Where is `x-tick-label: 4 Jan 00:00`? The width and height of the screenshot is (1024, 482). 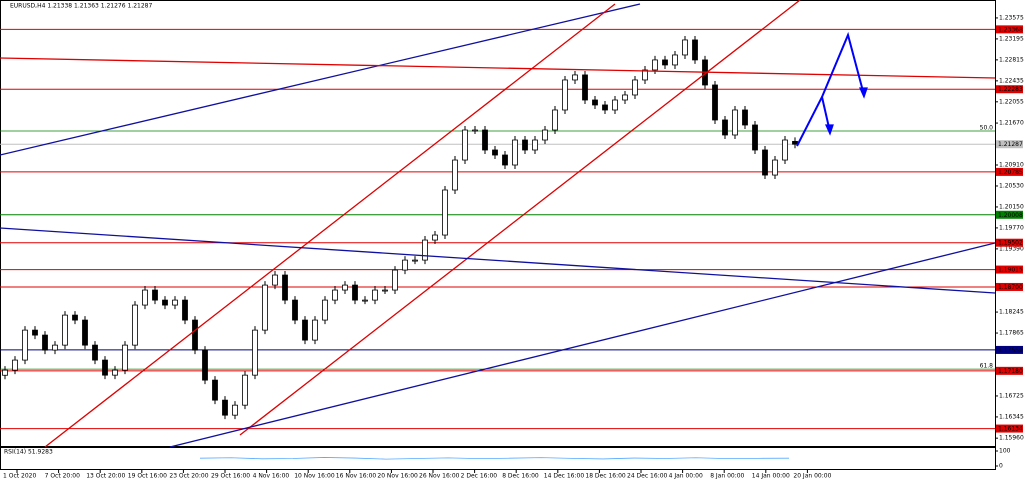
x-tick-label: 4 Jan 00:00 is located at coordinates (686, 476).